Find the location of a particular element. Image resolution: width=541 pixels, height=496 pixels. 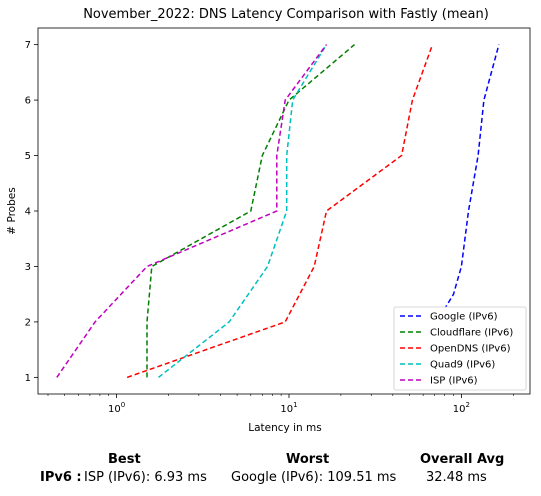

y-axis: 1 2 3 4 5 6 7 is located at coordinates (31, 212).